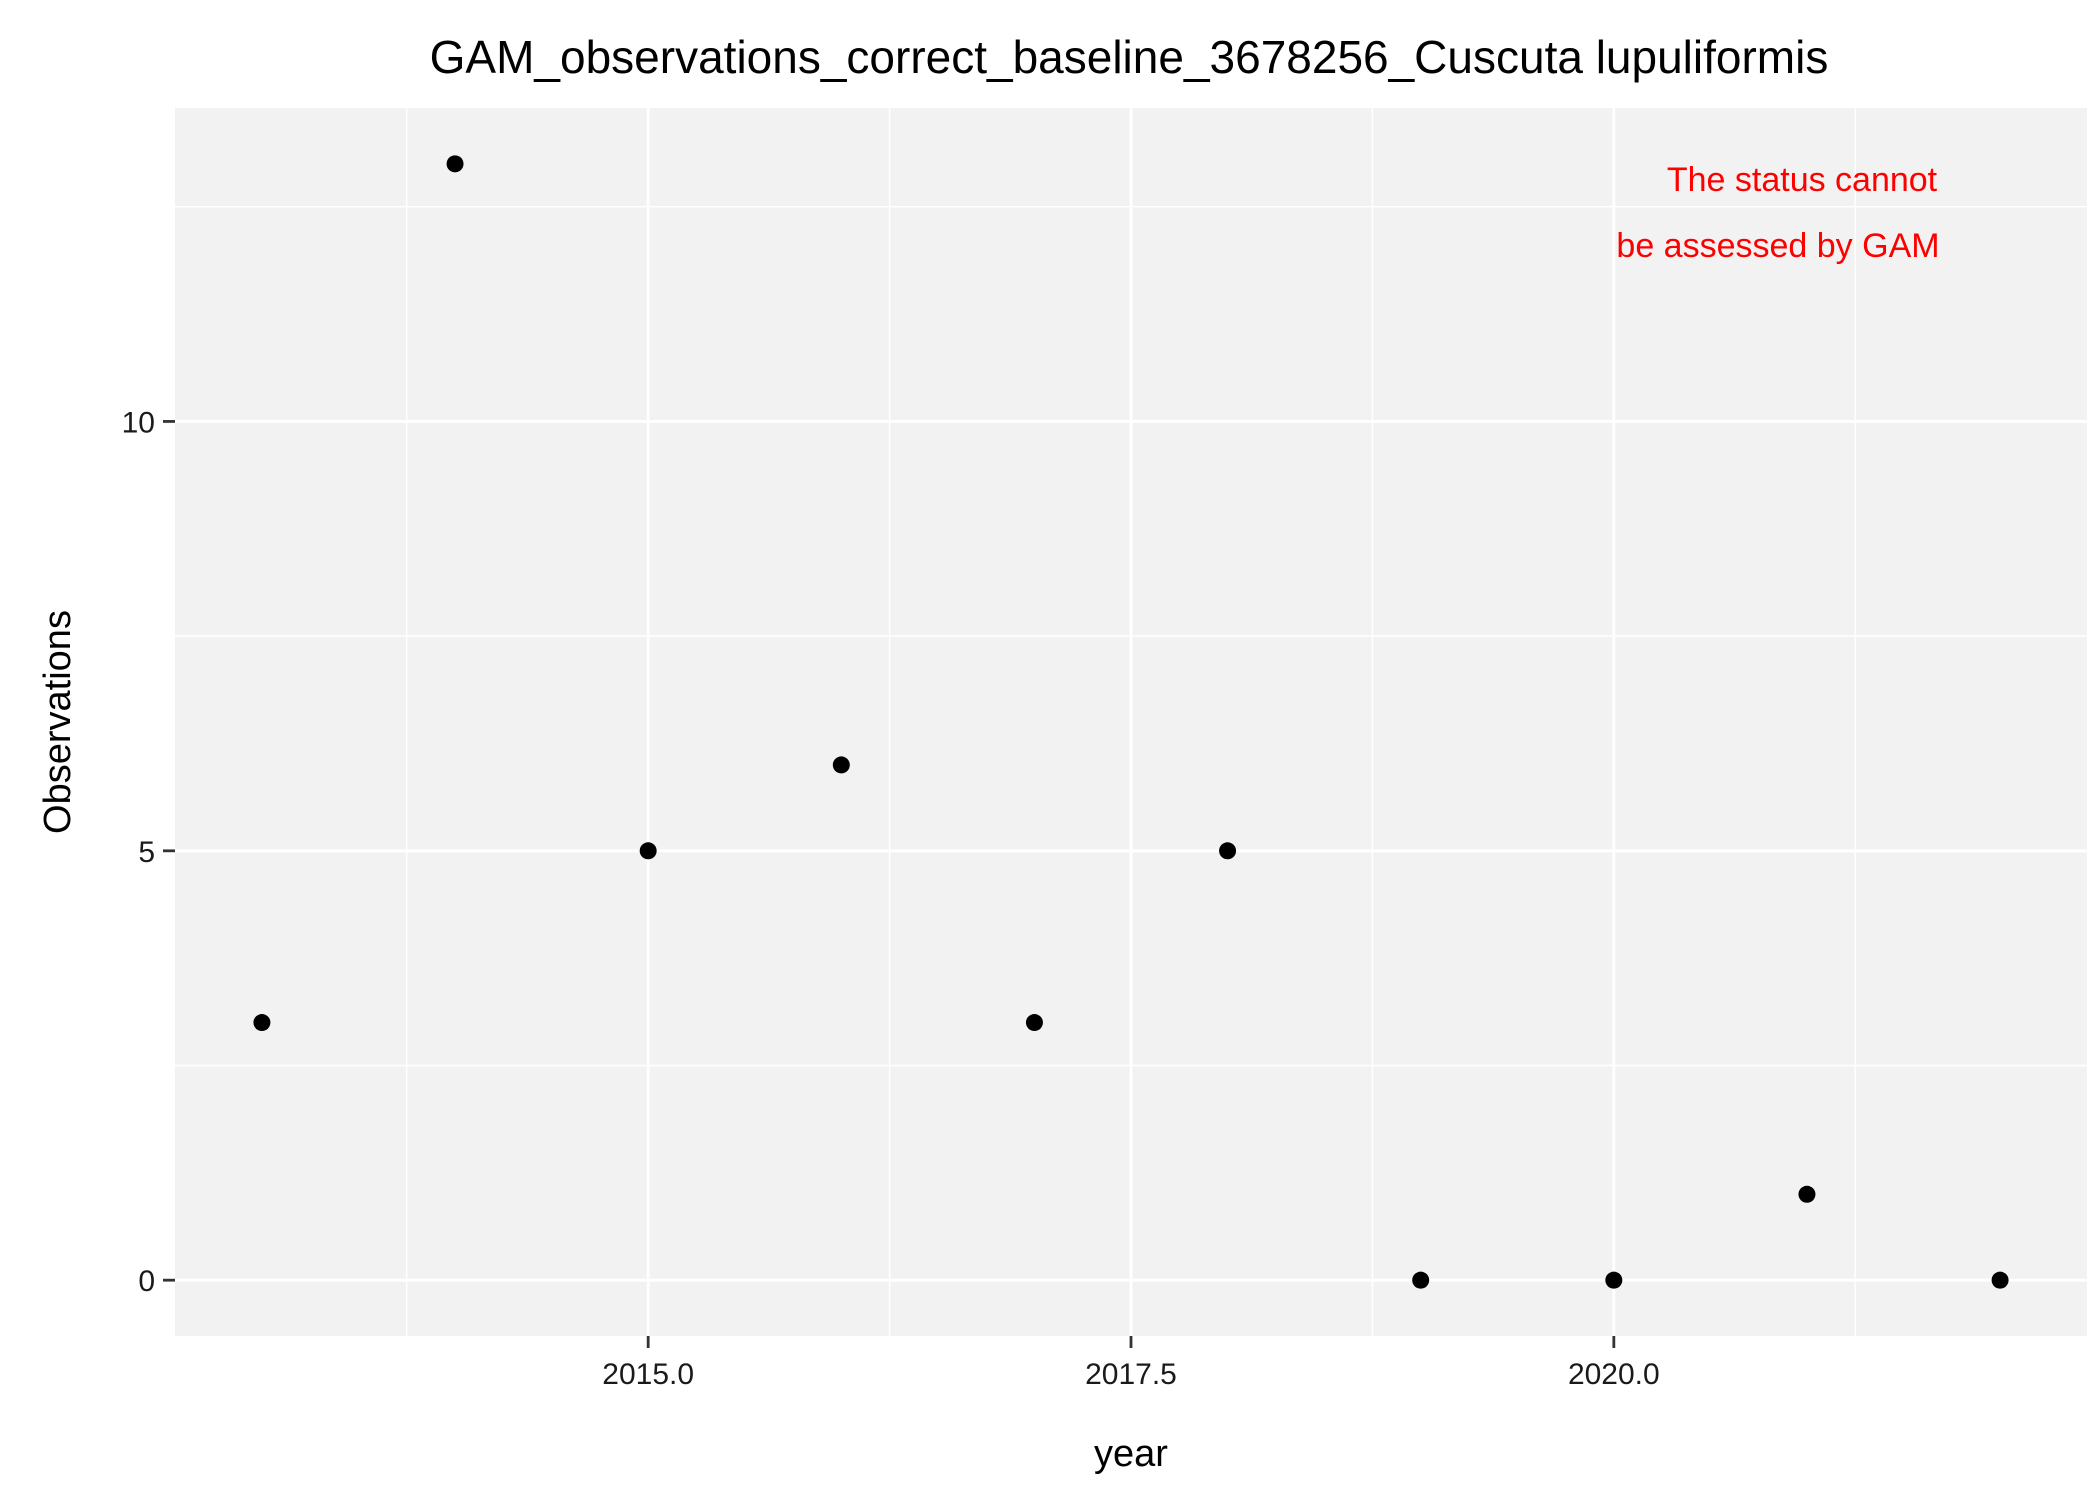 This screenshot has height=1499, width=2100. What do you see at coordinates (138, 422) in the screenshot?
I see `y-tick-label: 10` at bounding box center [138, 422].